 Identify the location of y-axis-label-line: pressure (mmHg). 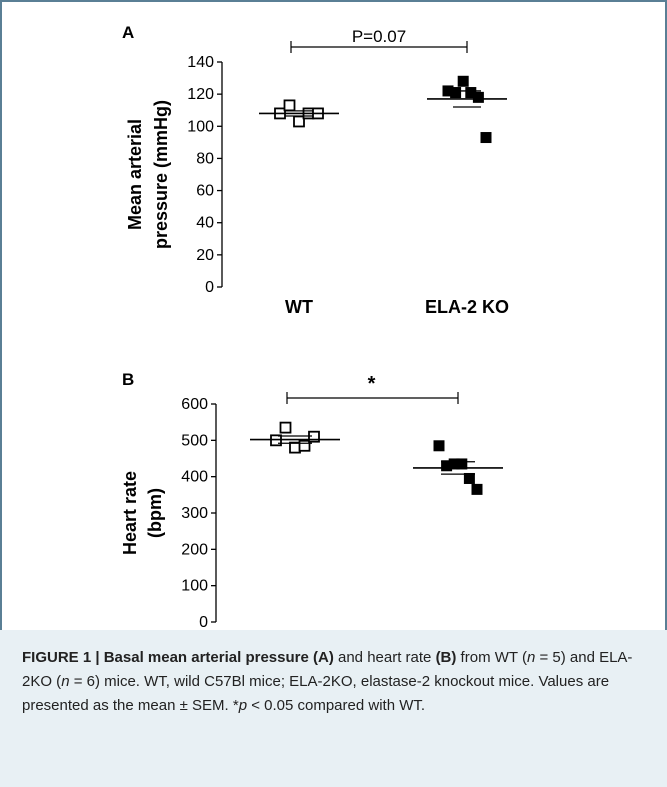
(161, 174).